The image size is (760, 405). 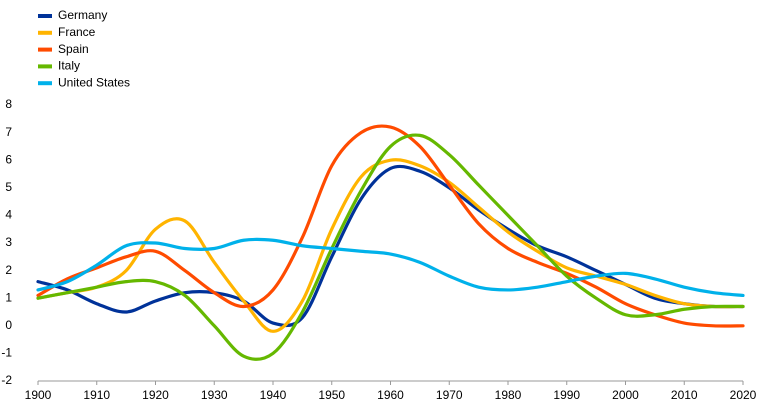 What do you see at coordinates (6, 353) in the screenshot?
I see `y-tick-label: -1` at bounding box center [6, 353].